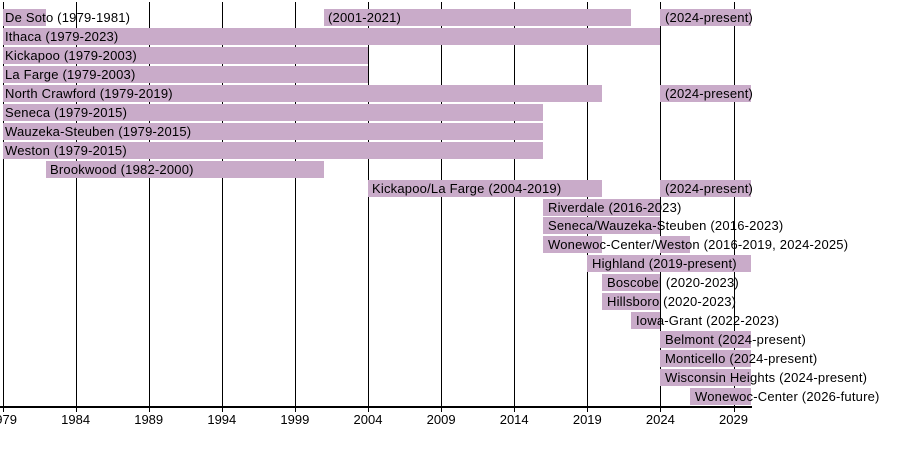 The height and width of the screenshot is (455, 900). Describe the element at coordinates (442, 204) in the screenshot. I see `gridline-2009` at that location.